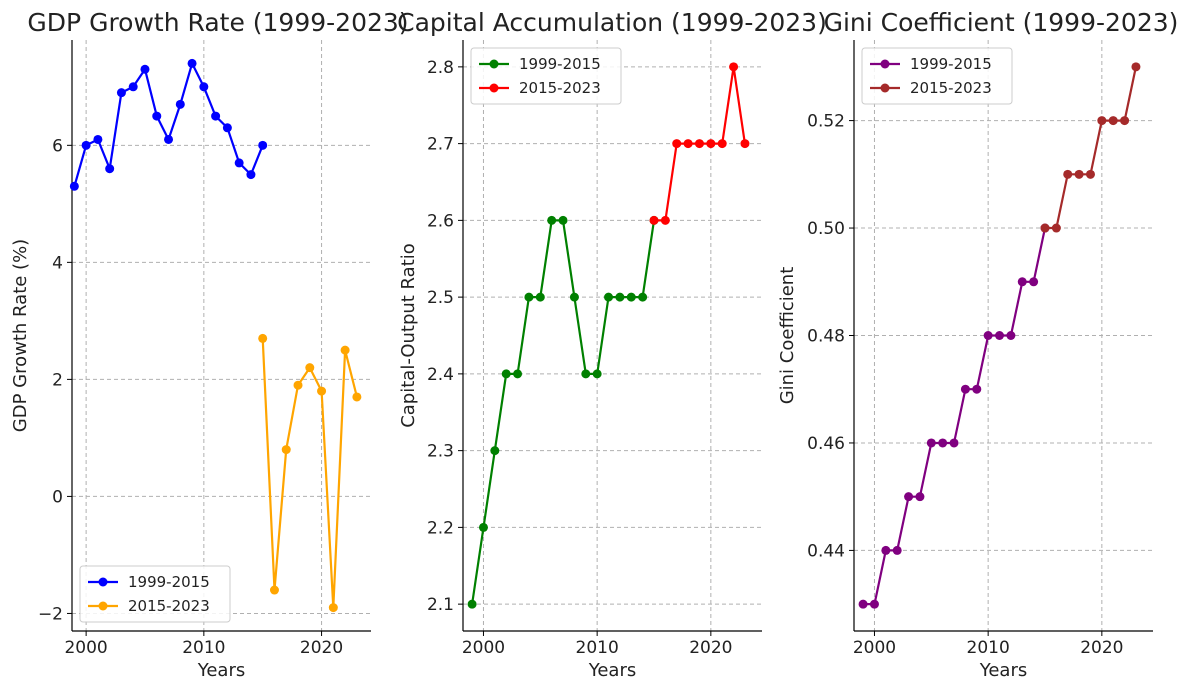 The height and width of the screenshot is (693, 1200). I want to click on y-tick-label: 0, so click(57, 497).